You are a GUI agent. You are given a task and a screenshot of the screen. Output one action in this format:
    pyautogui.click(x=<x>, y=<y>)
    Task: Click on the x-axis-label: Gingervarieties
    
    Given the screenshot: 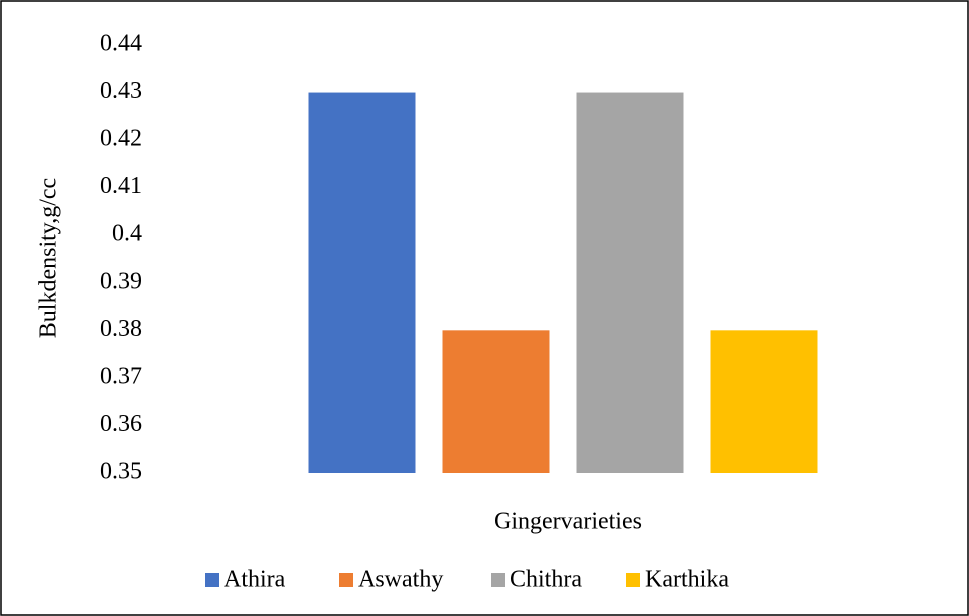 What is the action you would take?
    pyautogui.click(x=568, y=522)
    